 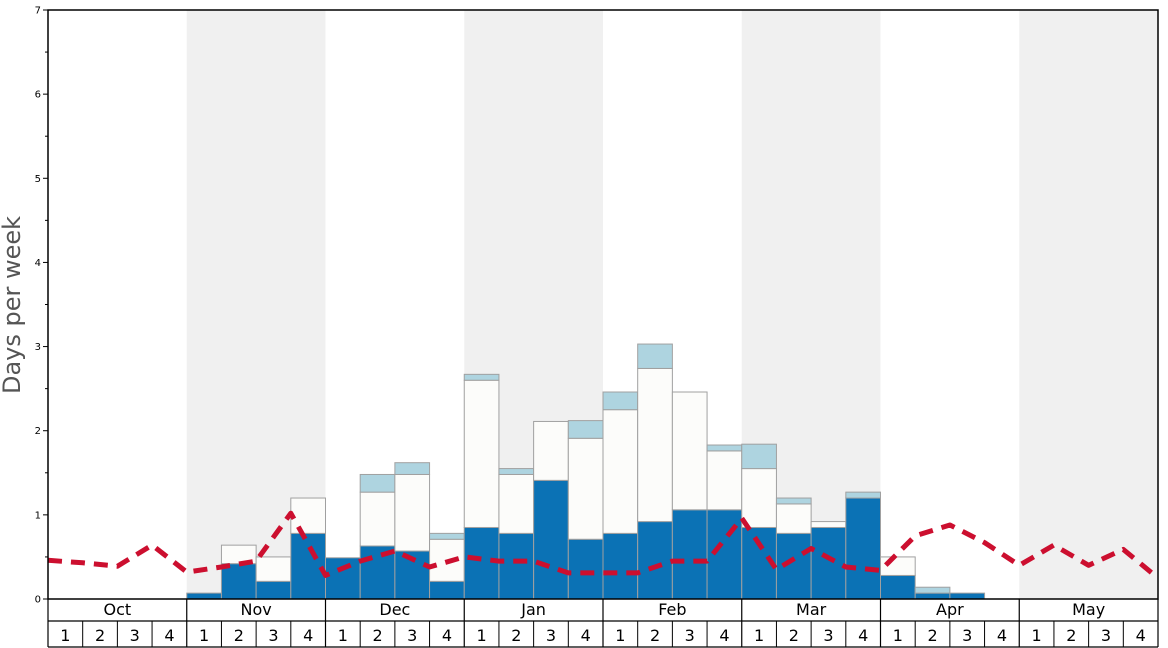 What do you see at coordinates (38, 179) in the screenshot?
I see `y-tick-label: 5` at bounding box center [38, 179].